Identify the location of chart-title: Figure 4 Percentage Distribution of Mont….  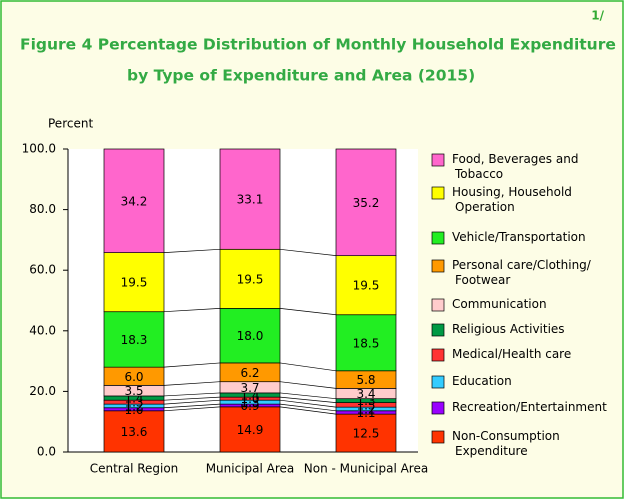
(318, 45).